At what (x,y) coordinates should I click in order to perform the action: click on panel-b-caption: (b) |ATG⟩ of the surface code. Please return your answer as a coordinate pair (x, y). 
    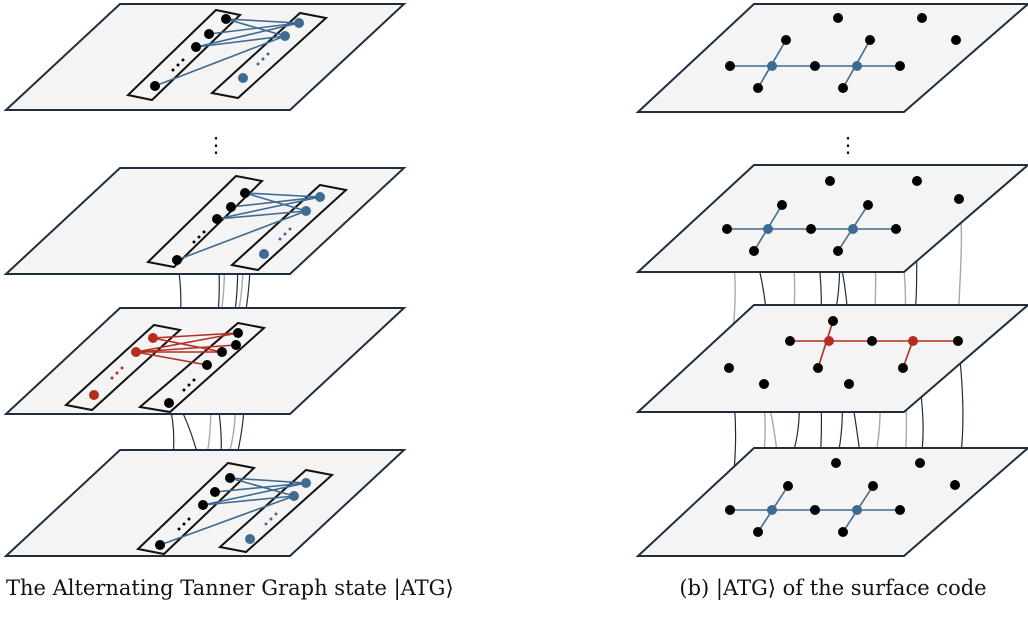
    Looking at the image, I should click on (832, 588).